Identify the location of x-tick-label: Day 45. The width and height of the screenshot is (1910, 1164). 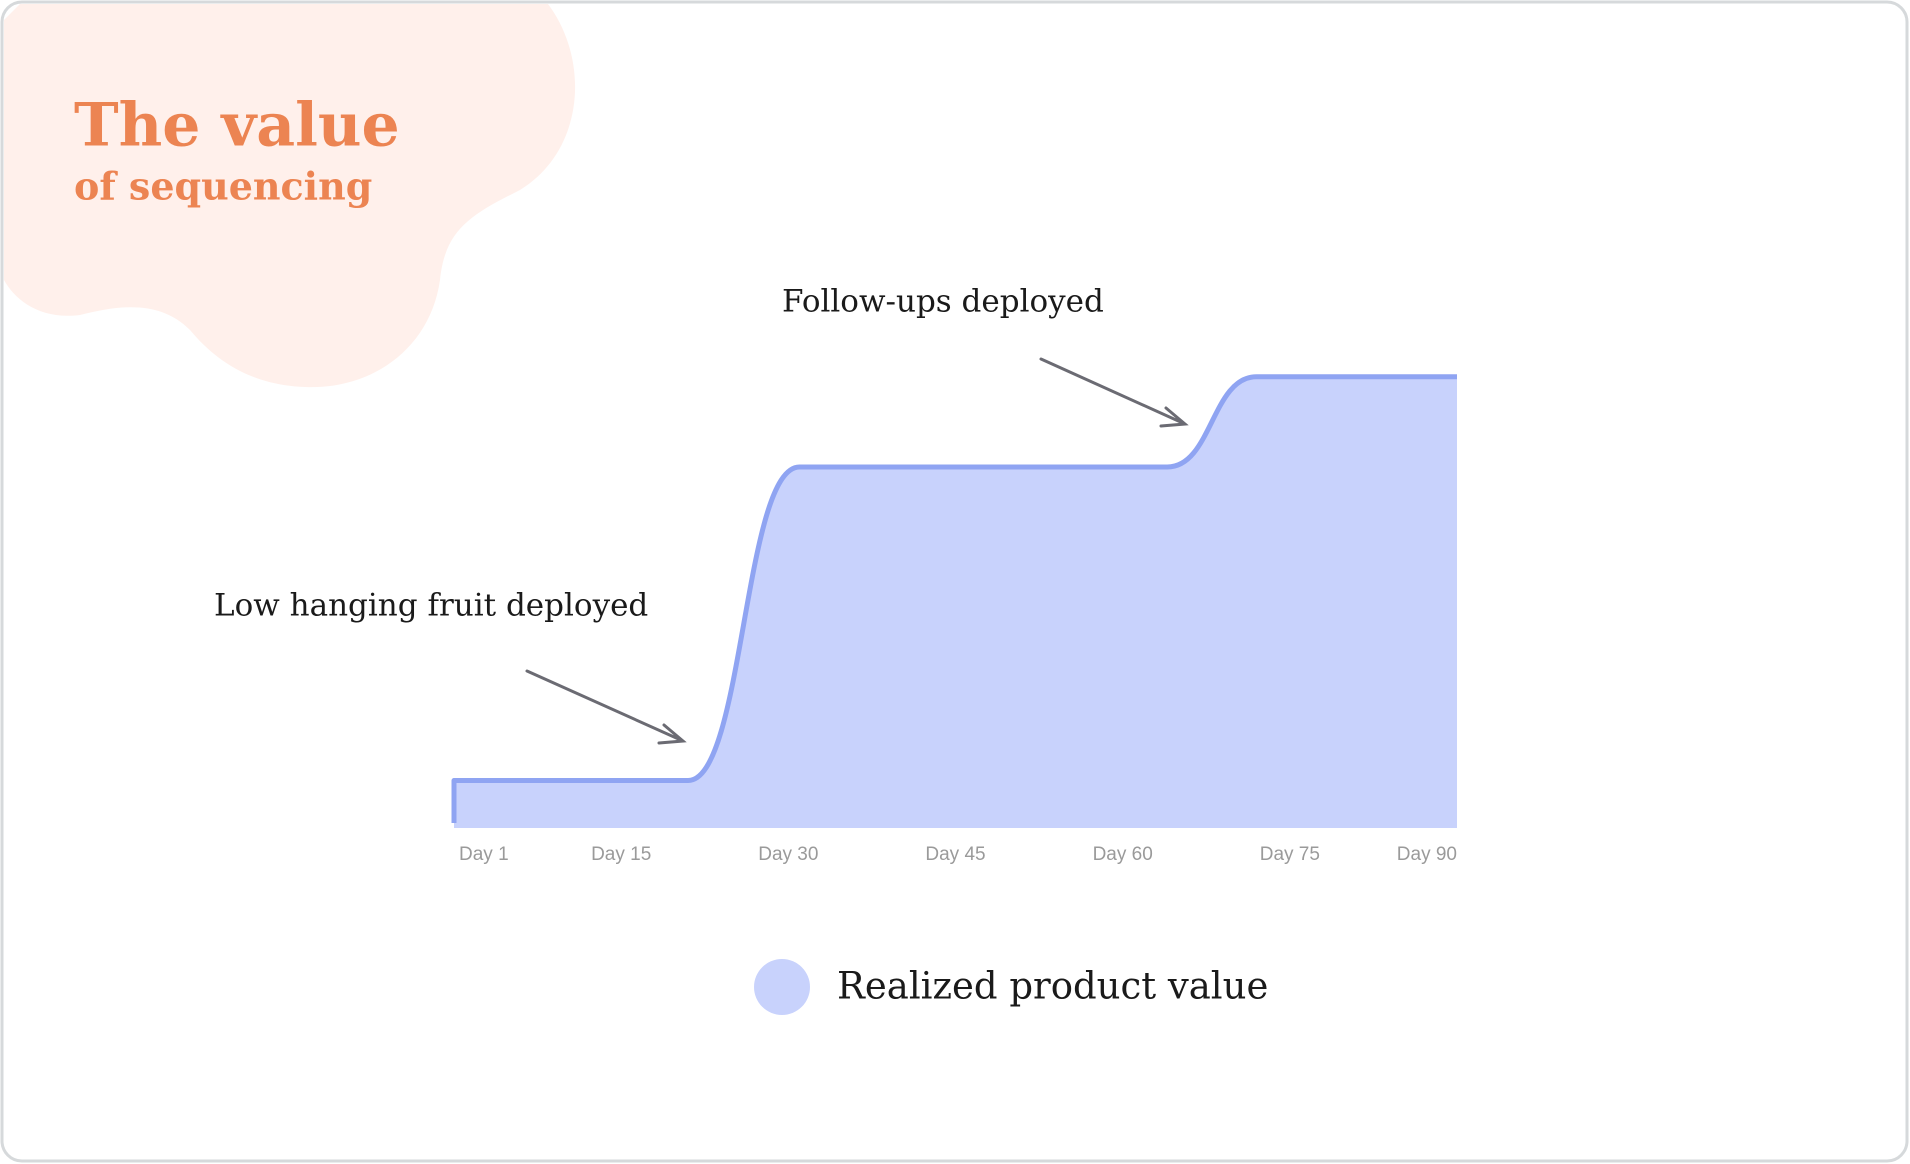
(955, 854).